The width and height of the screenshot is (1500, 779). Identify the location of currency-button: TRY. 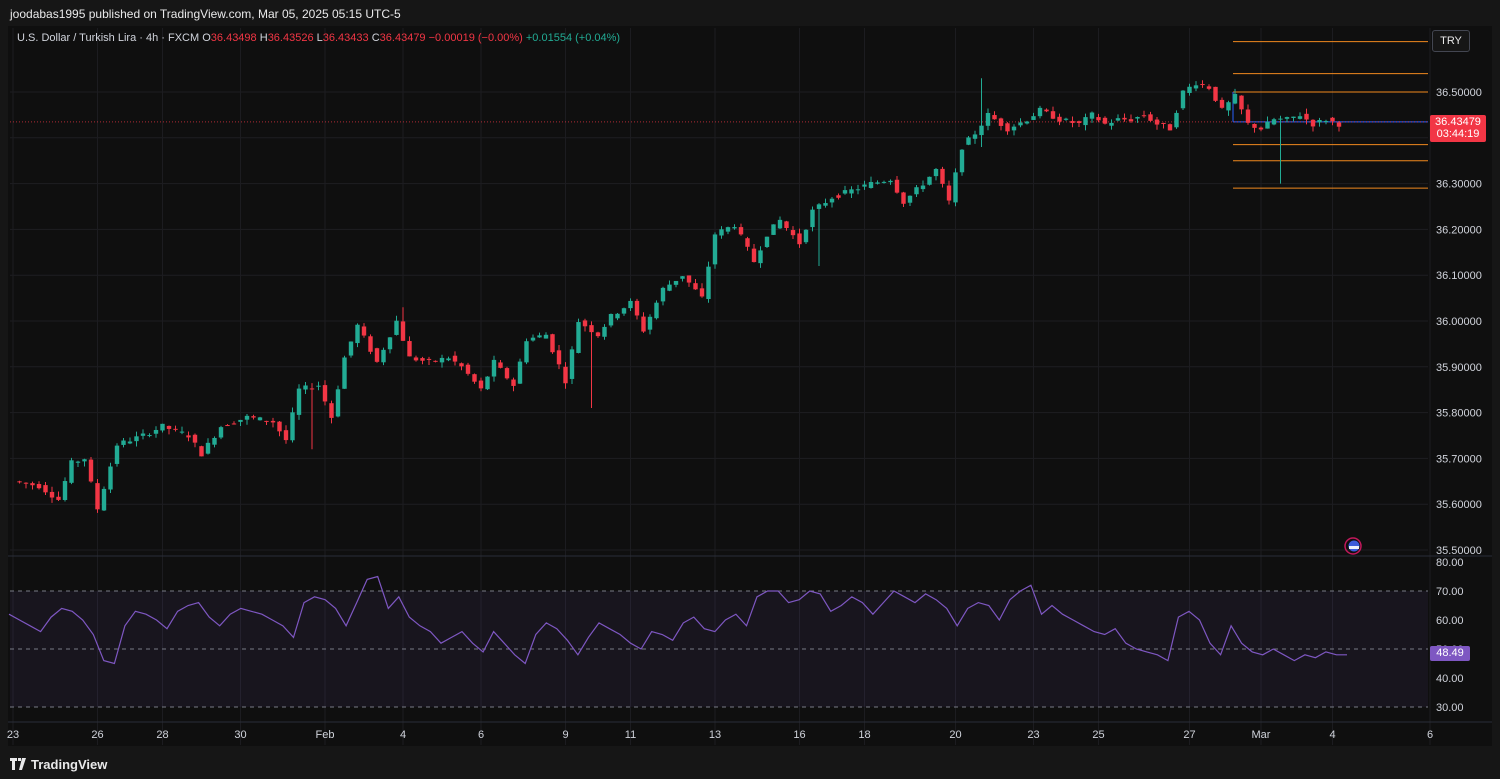
(1451, 41).